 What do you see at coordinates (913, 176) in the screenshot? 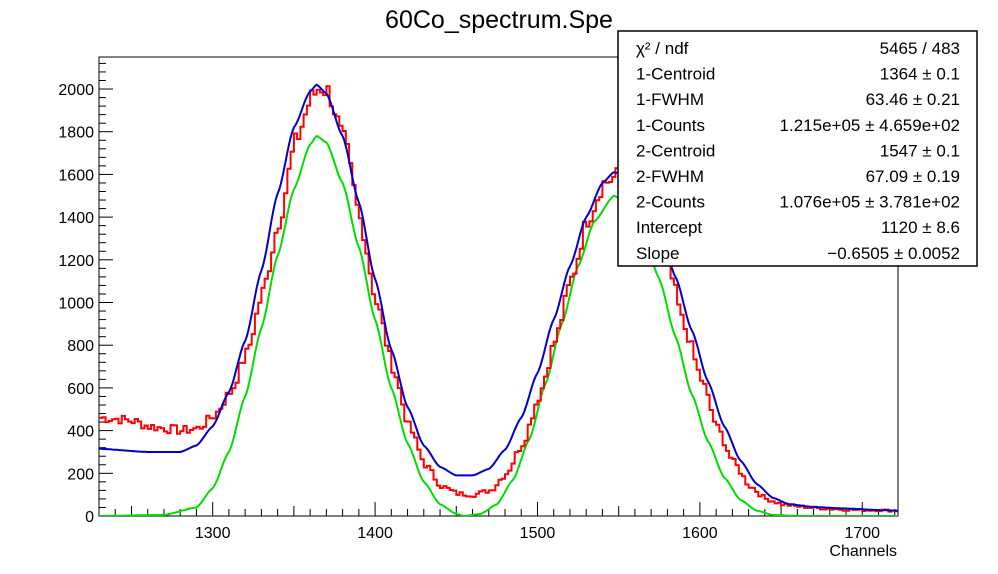
I see `stats-row-value: 67.09 ± 0.19` at bounding box center [913, 176].